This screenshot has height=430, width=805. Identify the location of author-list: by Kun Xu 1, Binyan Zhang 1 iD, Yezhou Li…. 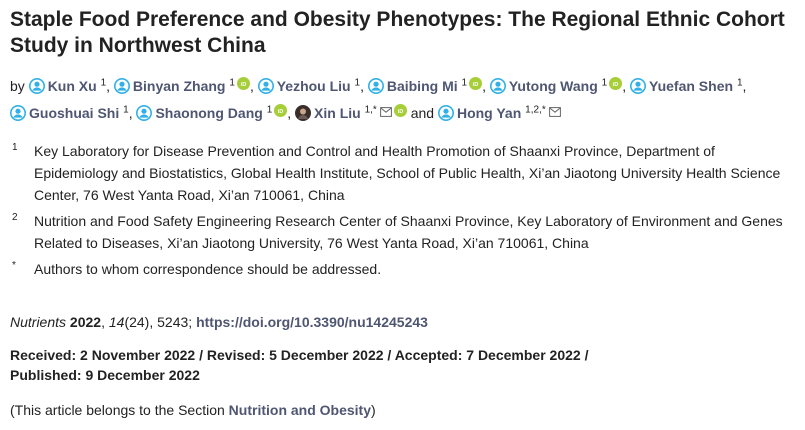
(405, 99).